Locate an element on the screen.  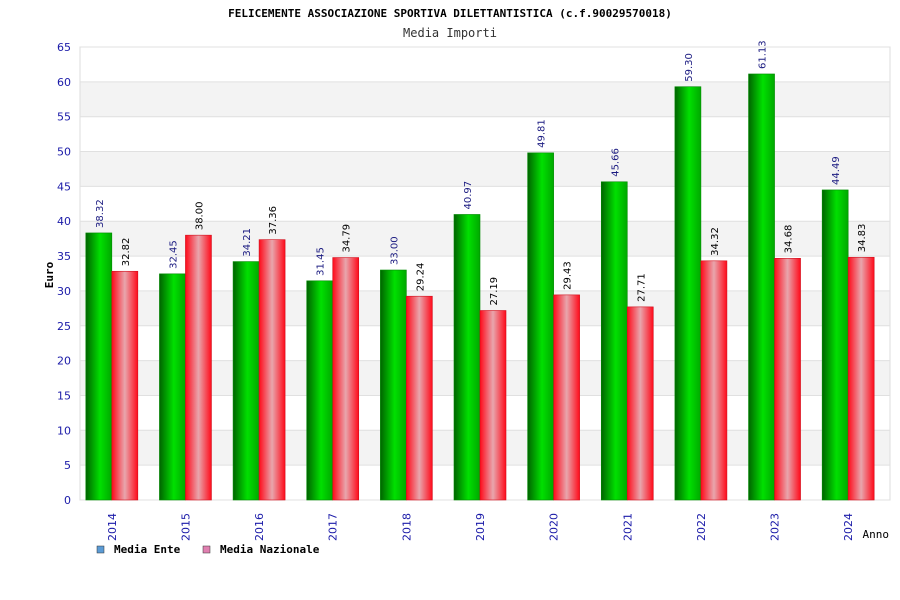
bar-value-label: 45.66 is located at coordinates (615, 162).